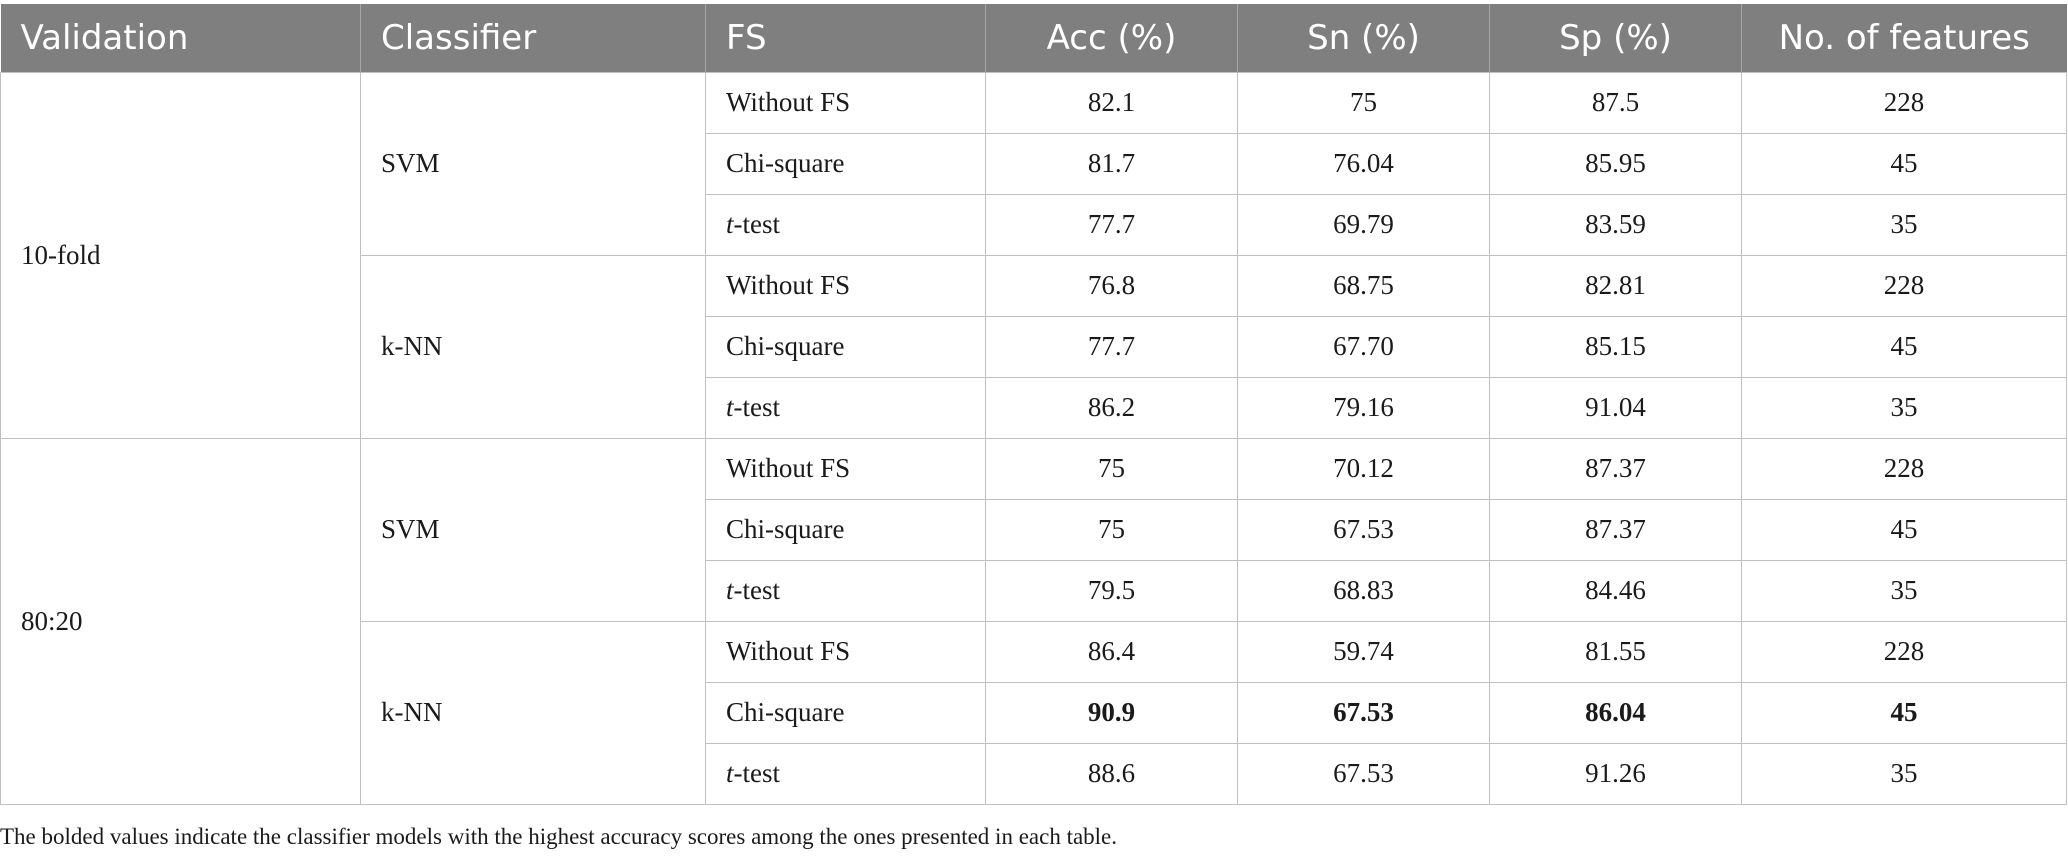  I want to click on sn-cell: 68.75, so click(1363, 285).